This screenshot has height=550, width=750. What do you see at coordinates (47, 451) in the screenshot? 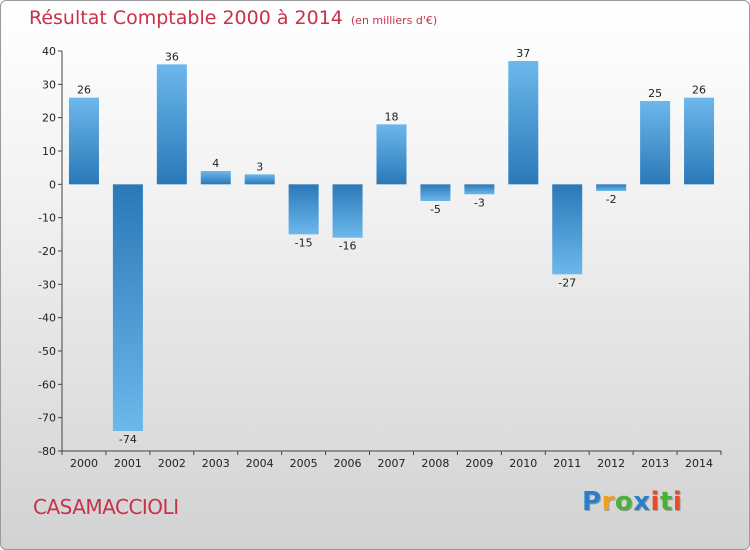
I see `y-tick-label: -80` at bounding box center [47, 451].